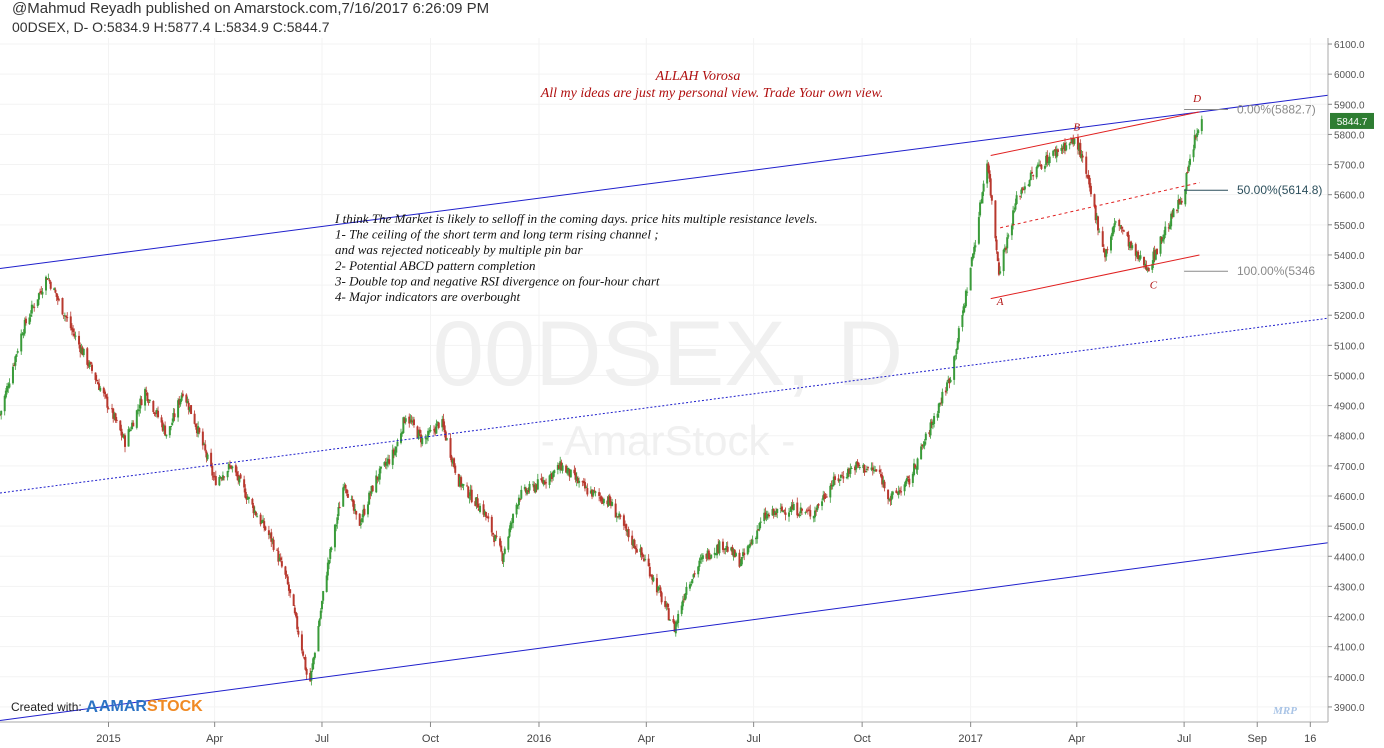 This screenshot has height=748, width=1384. Describe the element at coordinates (1196, 99) in the screenshot. I see `pattern-point-label: D` at that location.